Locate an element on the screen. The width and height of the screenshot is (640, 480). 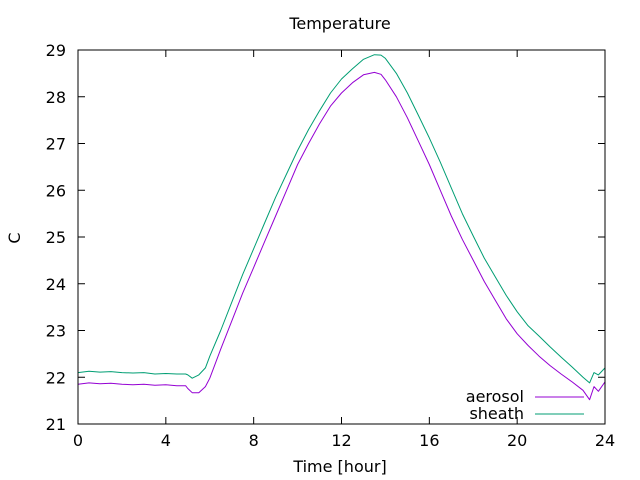
x-tick-label: 24 is located at coordinates (605, 440).